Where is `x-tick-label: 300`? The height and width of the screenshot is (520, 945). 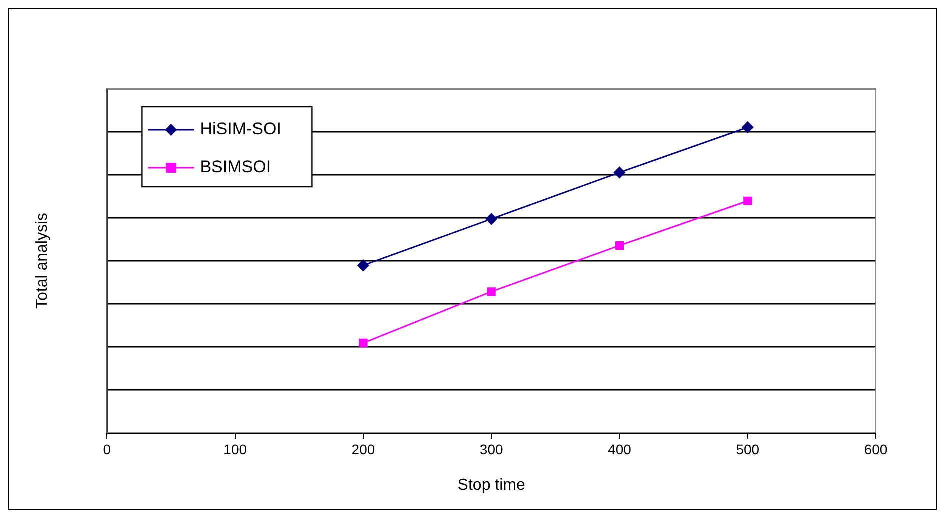 x-tick-label: 300 is located at coordinates (492, 449).